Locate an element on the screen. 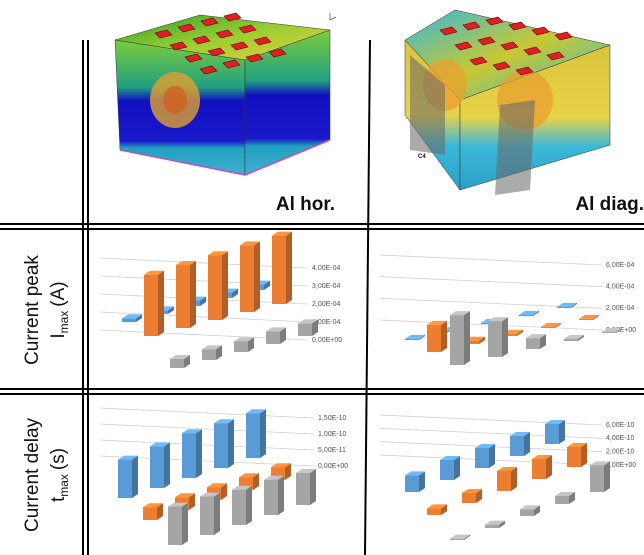 This screenshot has width=644, height=555. y-tick-label: 2,00E-10 is located at coordinates (620, 452).